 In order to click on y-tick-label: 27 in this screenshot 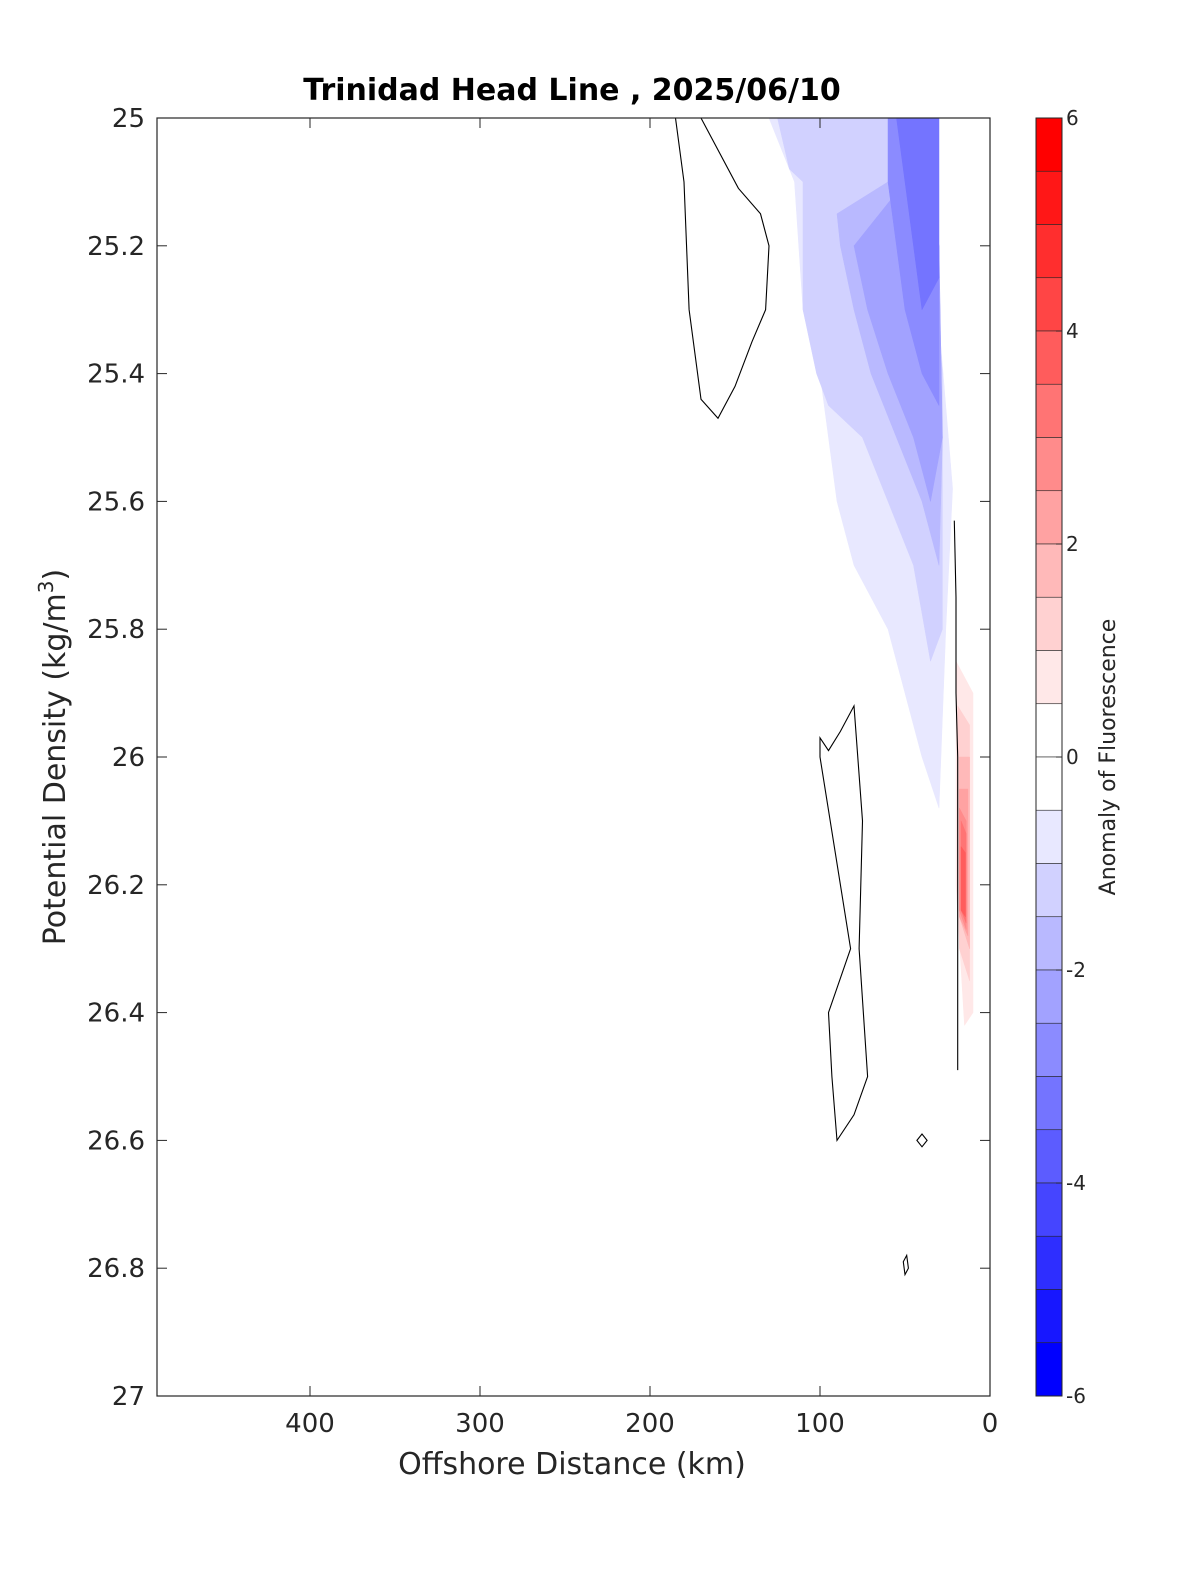, I will do `click(128, 1397)`.